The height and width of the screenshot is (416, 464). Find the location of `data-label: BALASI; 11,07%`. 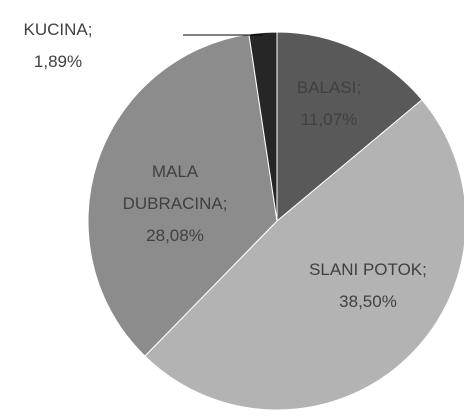

data-label: BALASI; 11,07% is located at coordinates (329, 104).